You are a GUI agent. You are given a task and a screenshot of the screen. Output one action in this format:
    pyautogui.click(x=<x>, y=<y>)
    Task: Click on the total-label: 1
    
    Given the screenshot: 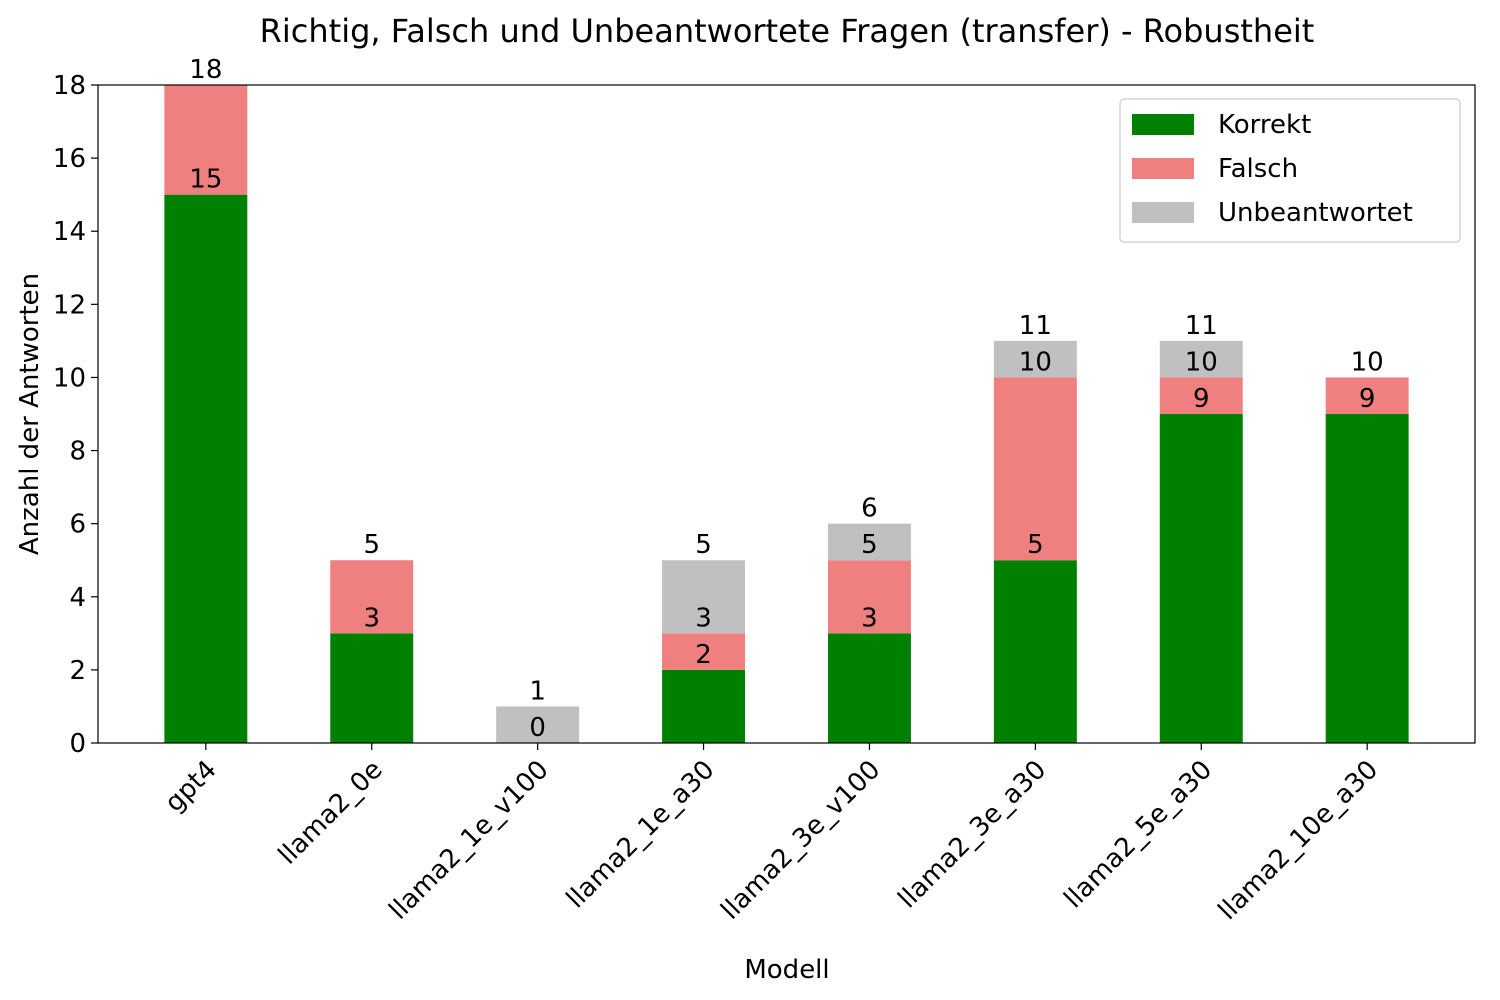 What is the action you would take?
    pyautogui.click(x=537, y=691)
    